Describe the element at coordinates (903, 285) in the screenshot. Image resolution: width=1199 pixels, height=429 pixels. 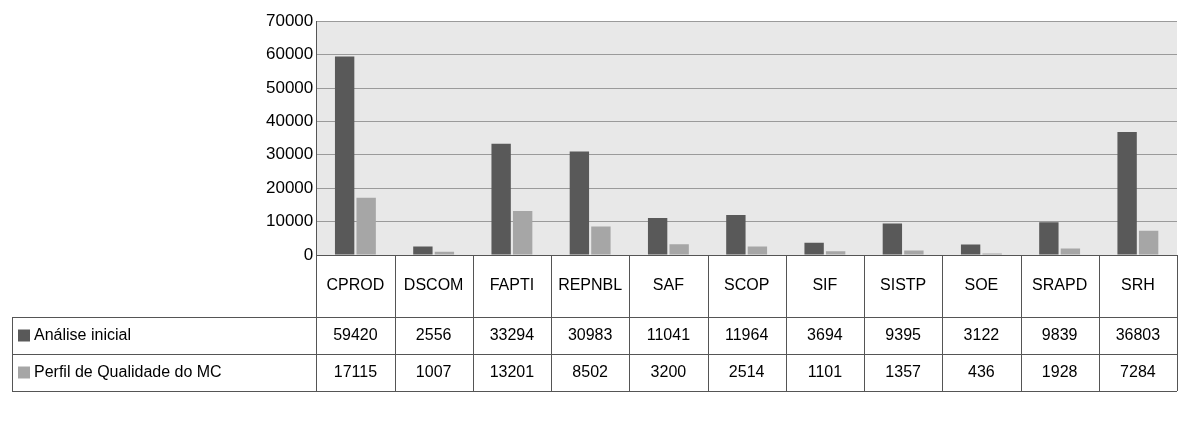
I see `x-tick-label: SISTP` at that location.